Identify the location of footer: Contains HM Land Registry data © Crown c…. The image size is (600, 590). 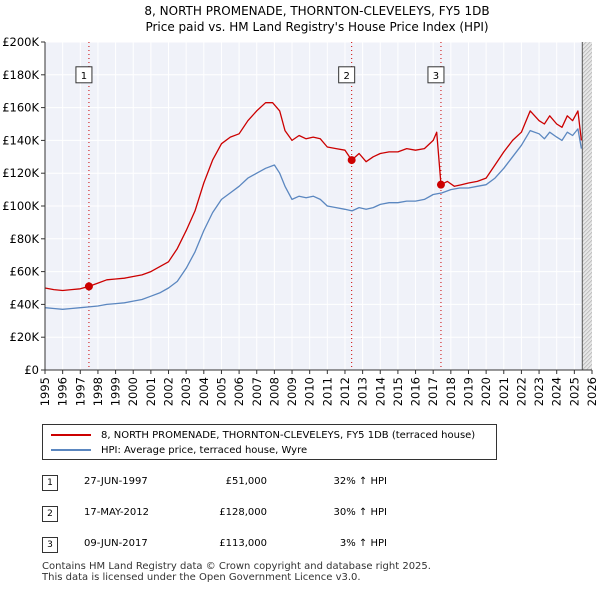
(236, 572).